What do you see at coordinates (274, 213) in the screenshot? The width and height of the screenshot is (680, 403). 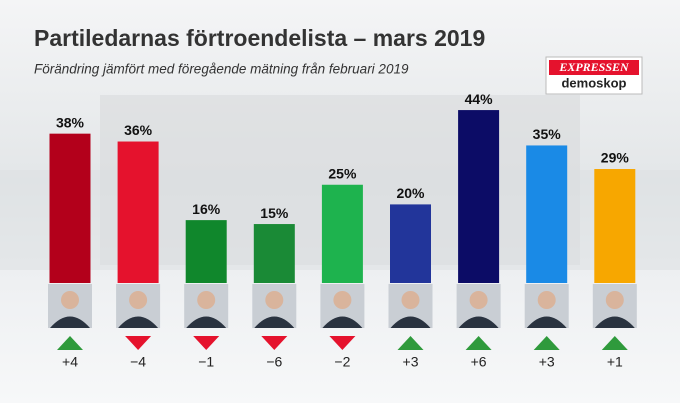 I see `value-label: 15%` at bounding box center [274, 213].